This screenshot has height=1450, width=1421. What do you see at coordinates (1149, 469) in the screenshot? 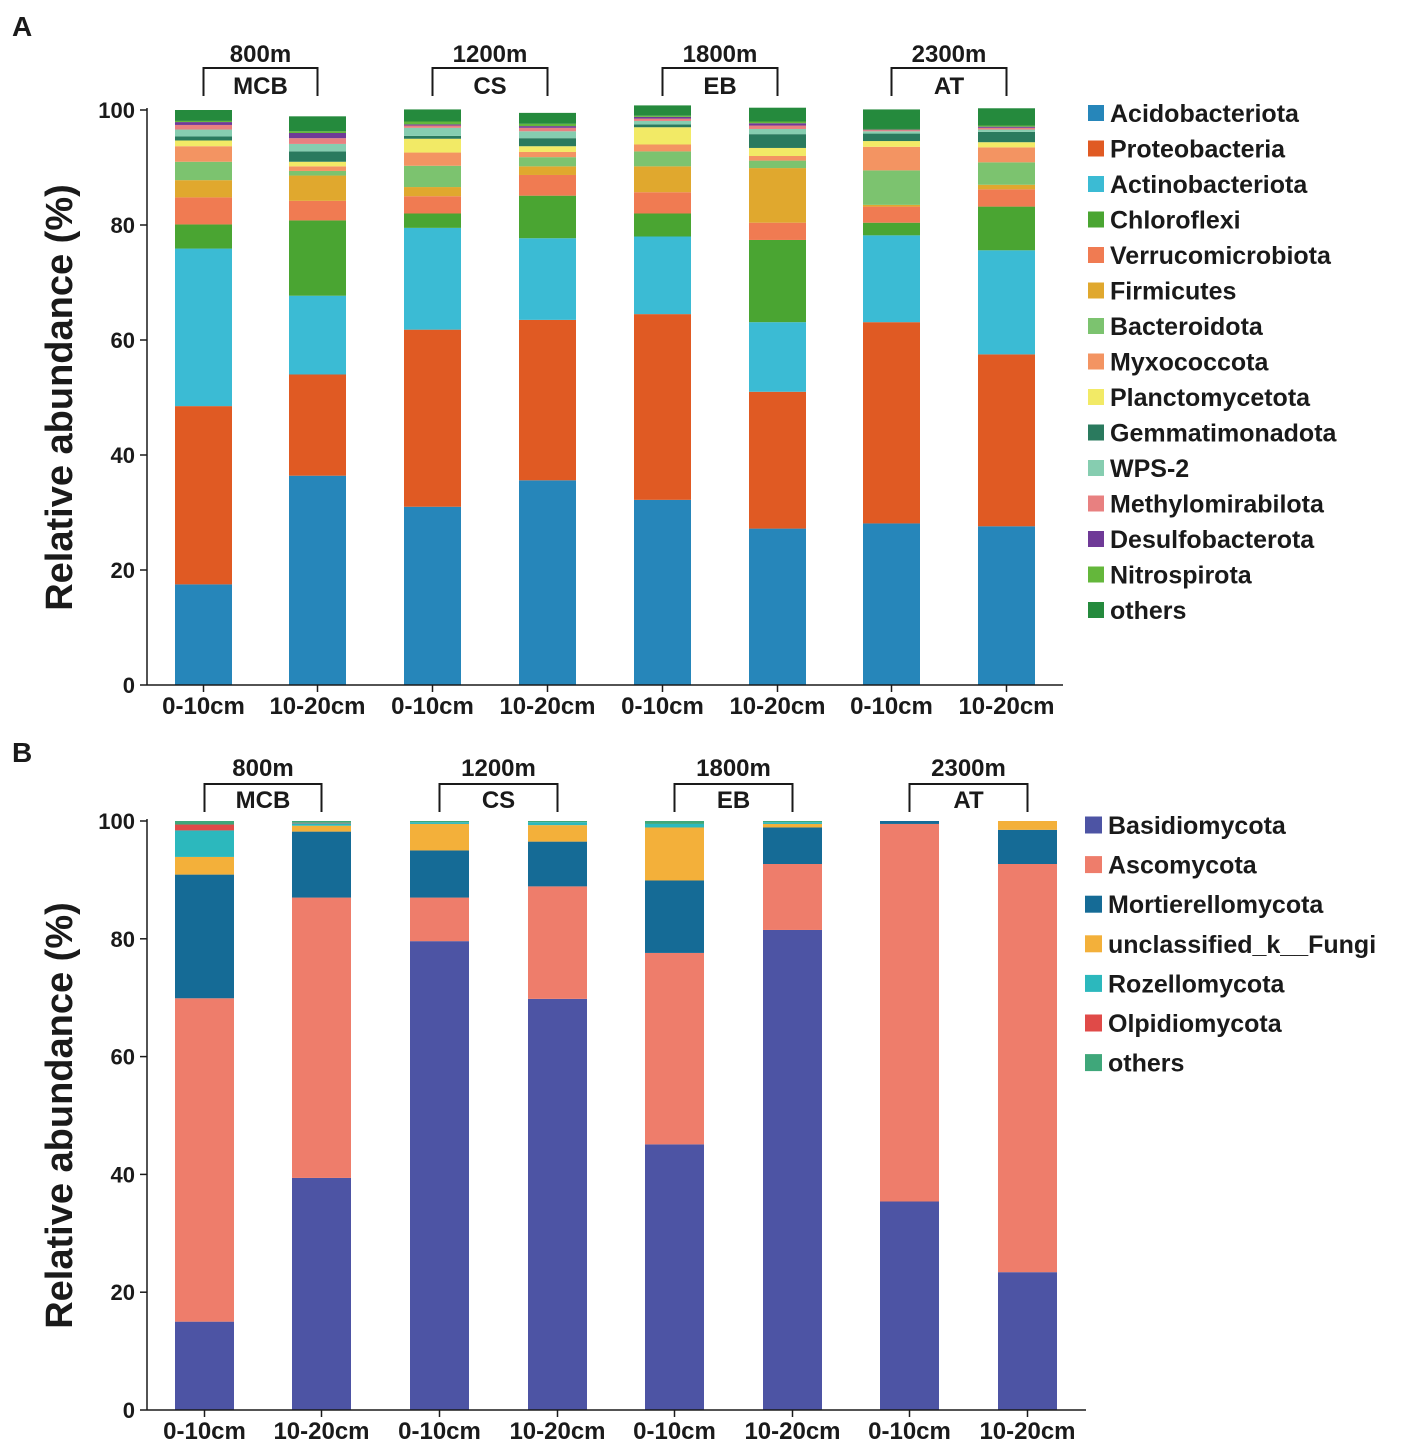
I see `panel-a-legend-label-wps-2: WPS-2` at bounding box center [1149, 469].